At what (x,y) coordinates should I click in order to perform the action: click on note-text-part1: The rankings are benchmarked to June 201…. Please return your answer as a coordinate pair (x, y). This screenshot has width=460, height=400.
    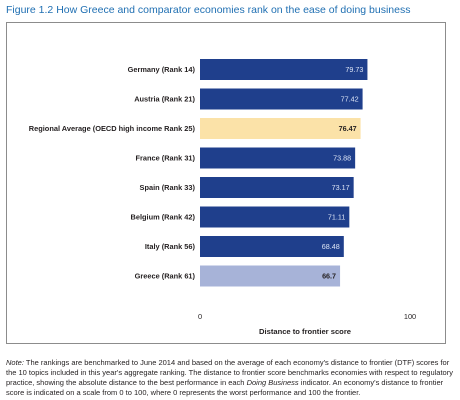
    Looking at the image, I should click on (229, 372).